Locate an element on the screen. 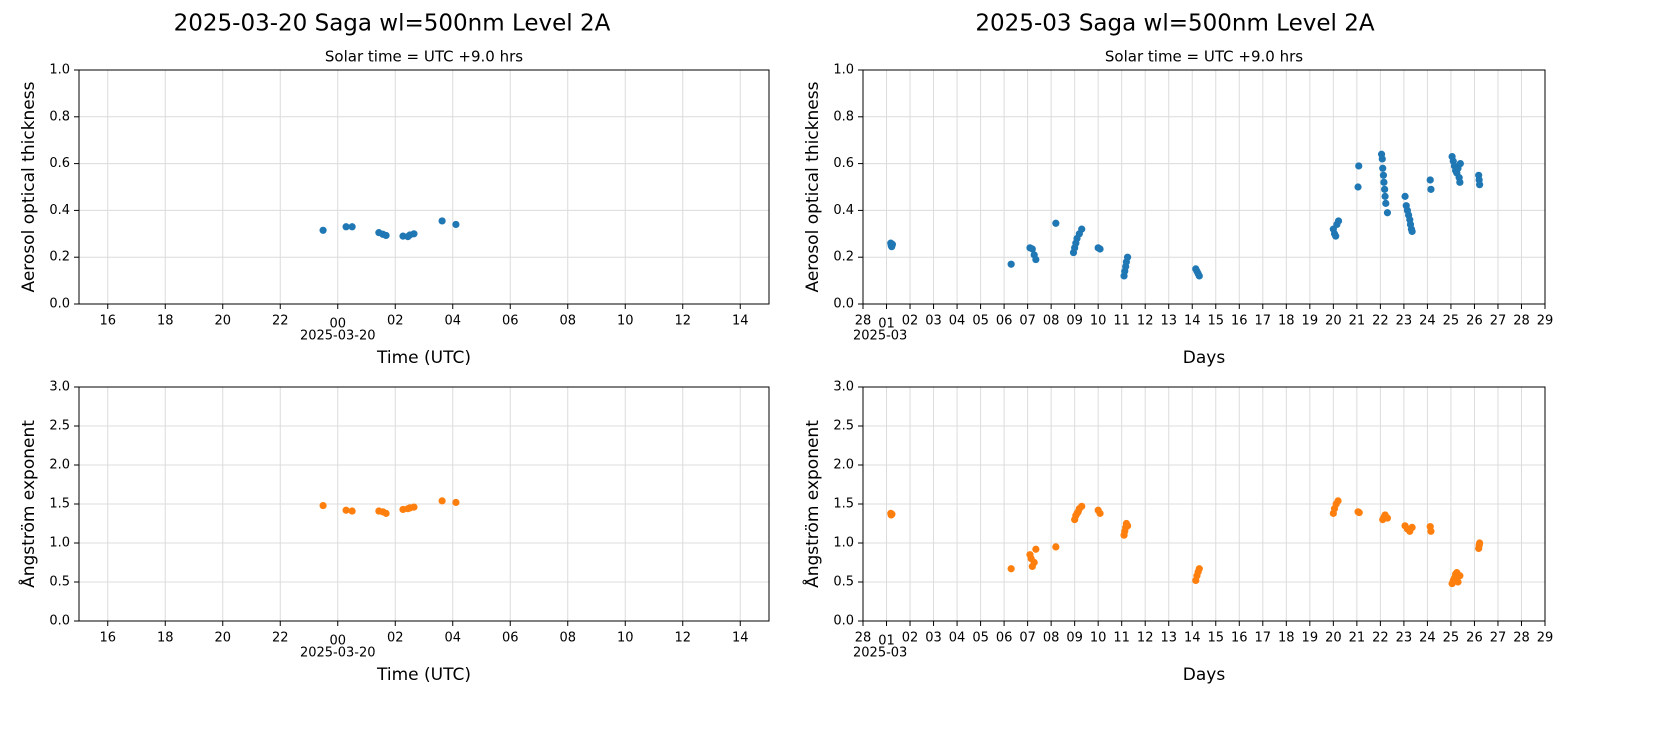  y-tick-label: 2.0 is located at coordinates (59, 465).